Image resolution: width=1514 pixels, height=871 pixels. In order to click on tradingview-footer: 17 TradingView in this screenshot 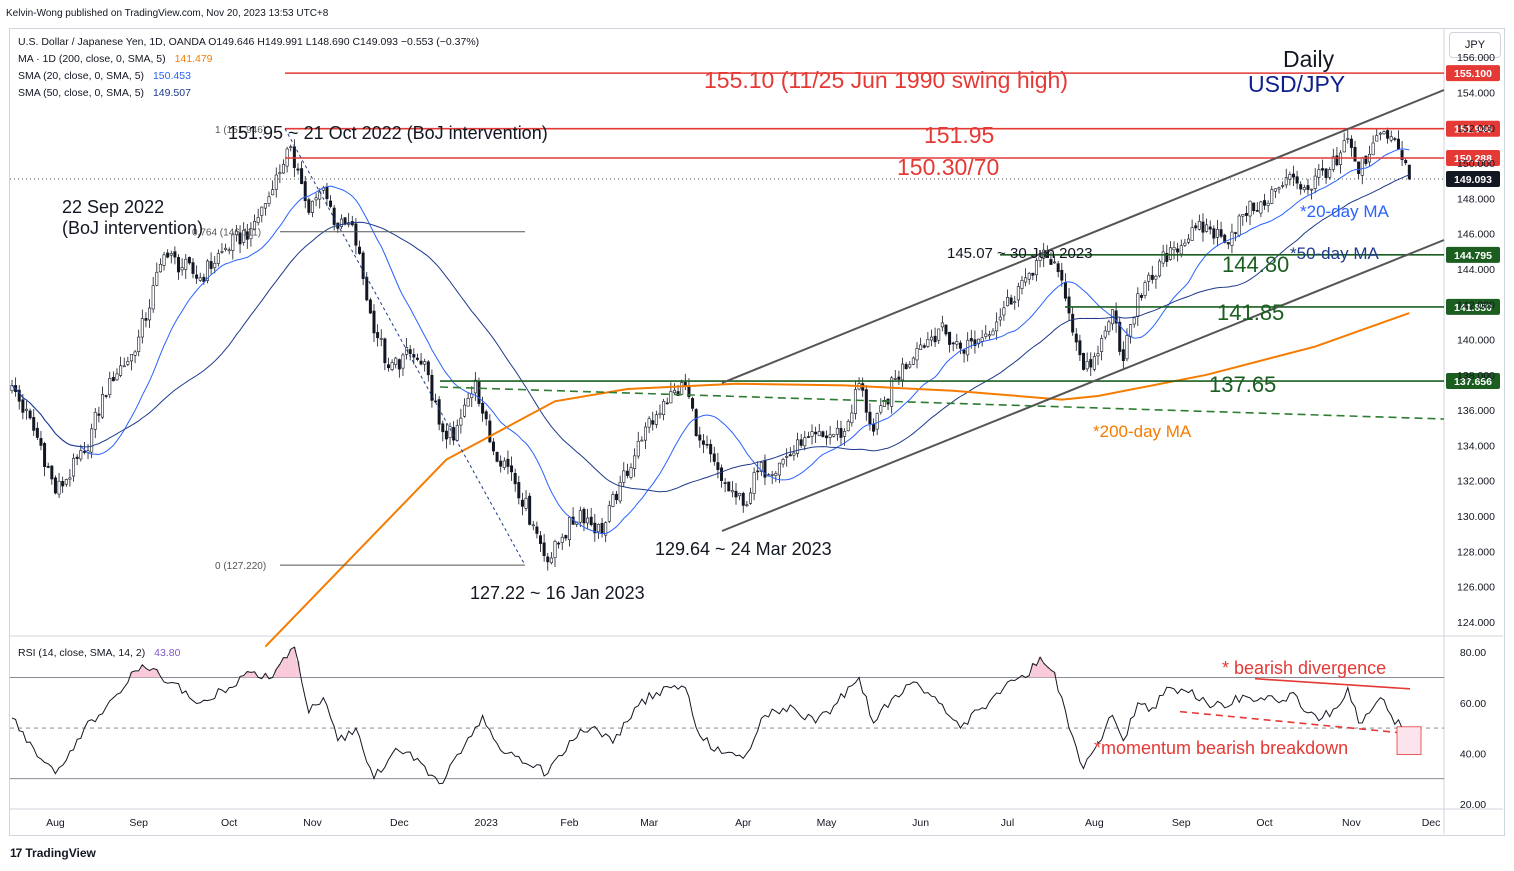, I will do `click(53, 853)`.